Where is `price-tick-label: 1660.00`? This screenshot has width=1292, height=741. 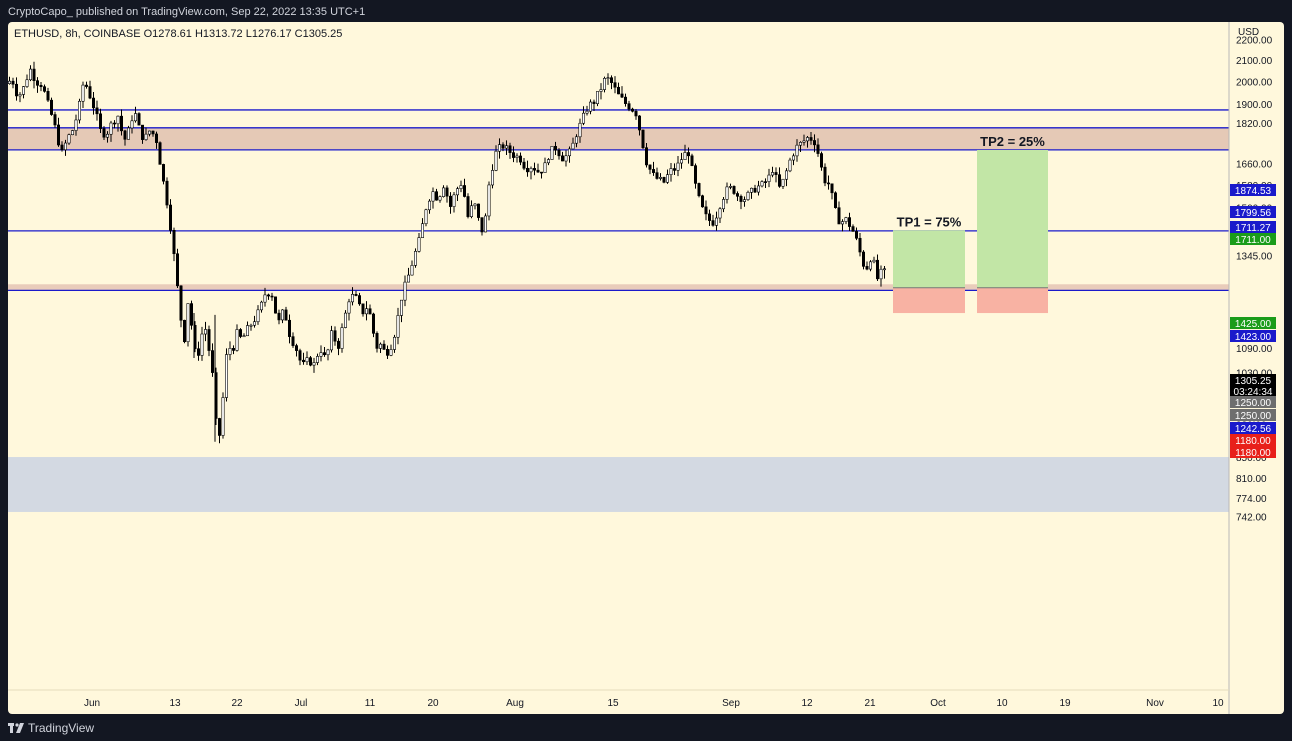 price-tick-label: 1660.00 is located at coordinates (1254, 164).